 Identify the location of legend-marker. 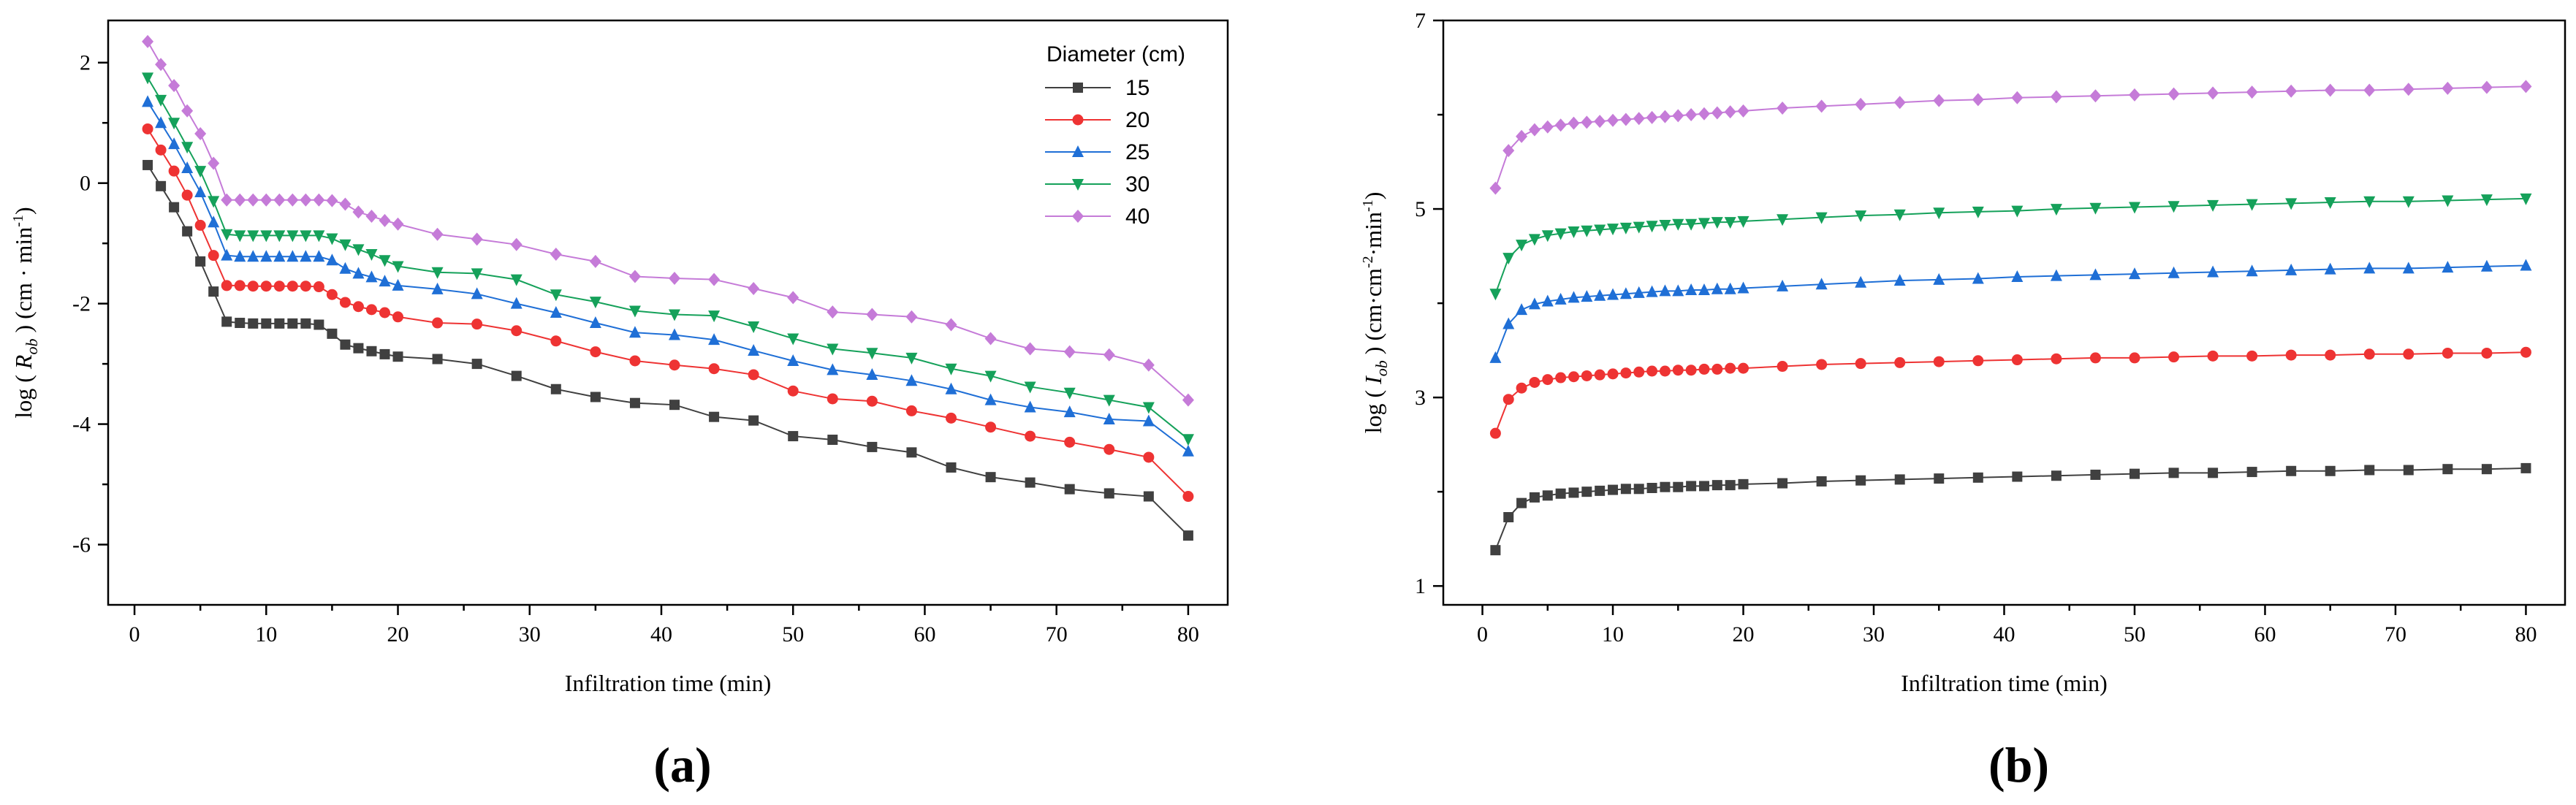
(1078, 216).